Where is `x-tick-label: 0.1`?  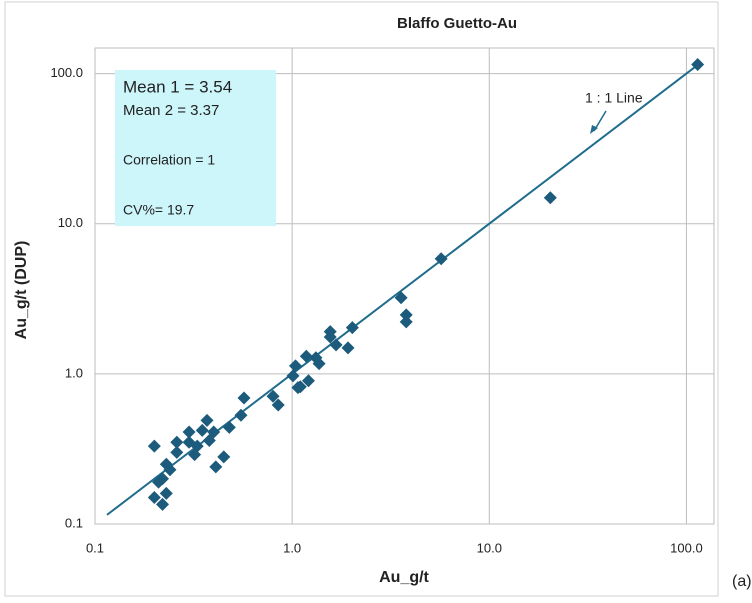 x-tick-label: 0.1 is located at coordinates (95, 547).